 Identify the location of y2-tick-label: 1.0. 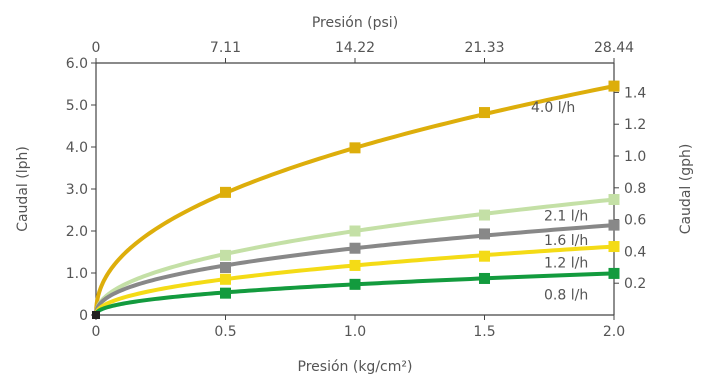
(635, 157).